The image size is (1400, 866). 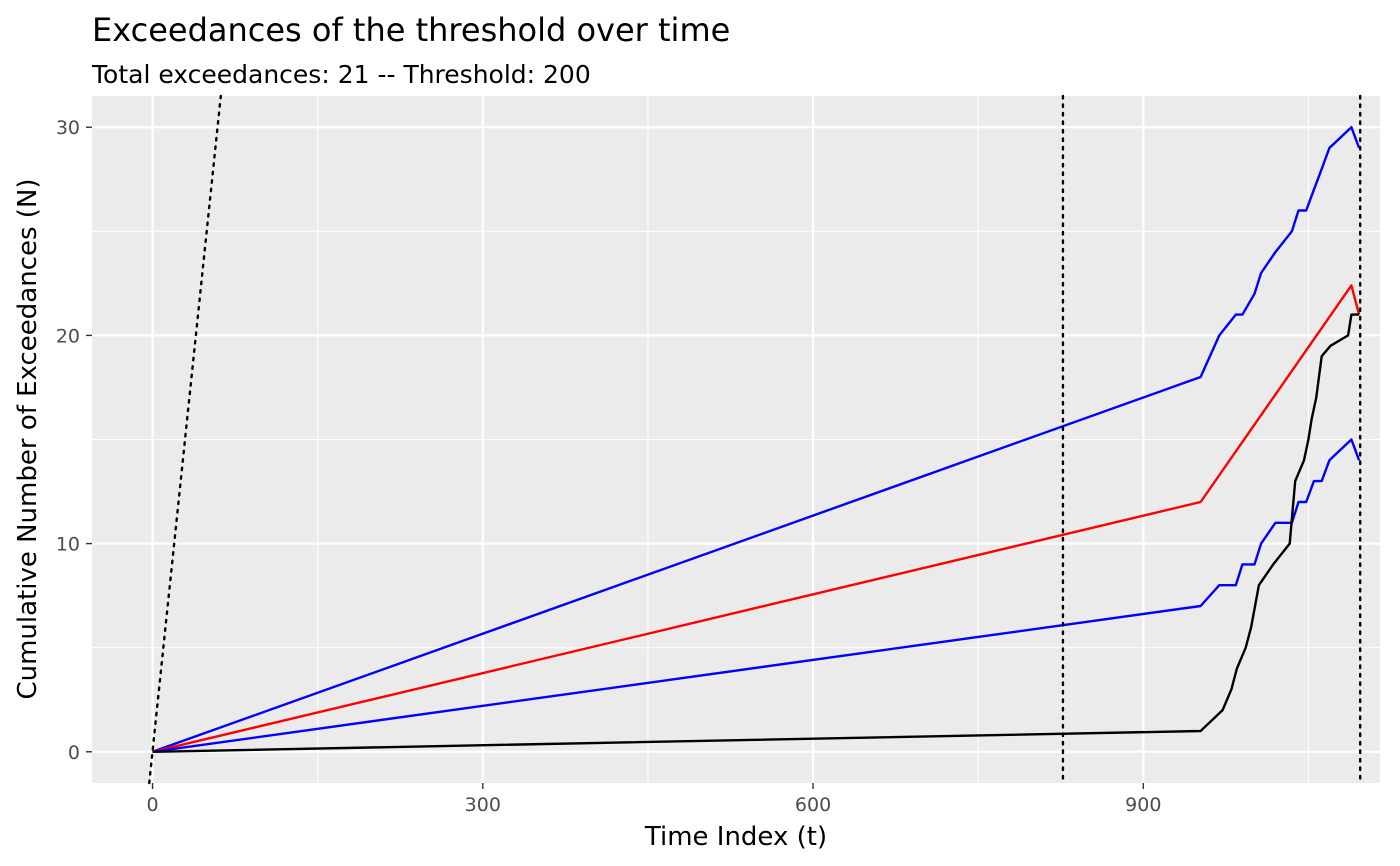 I want to click on x-axis-title: Time Index (t), so click(x=735, y=837).